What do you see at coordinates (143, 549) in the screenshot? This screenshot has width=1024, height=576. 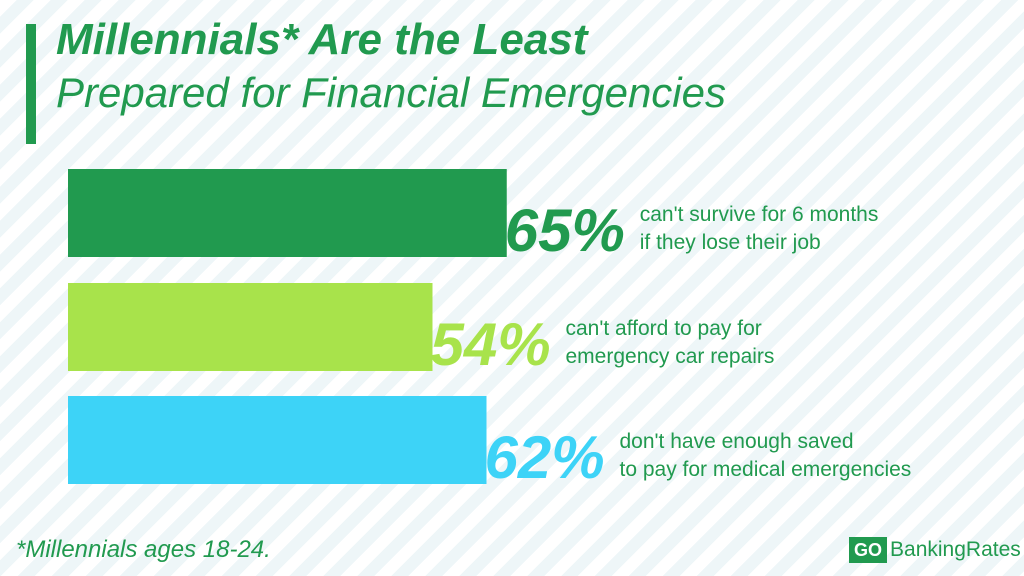 I see `footnote: *Millennials ages 18-24.` at bounding box center [143, 549].